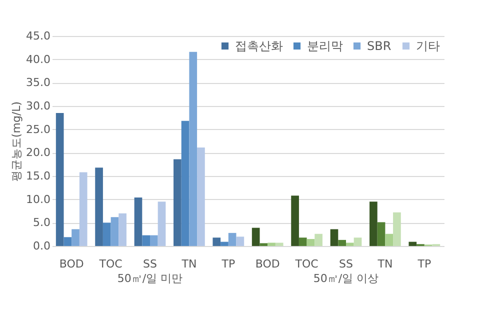 Image resolution: width=492 pixels, height=326 pixels. What do you see at coordinates (38, 129) in the screenshot?
I see `y-tick-label: 25.0` at bounding box center [38, 129].